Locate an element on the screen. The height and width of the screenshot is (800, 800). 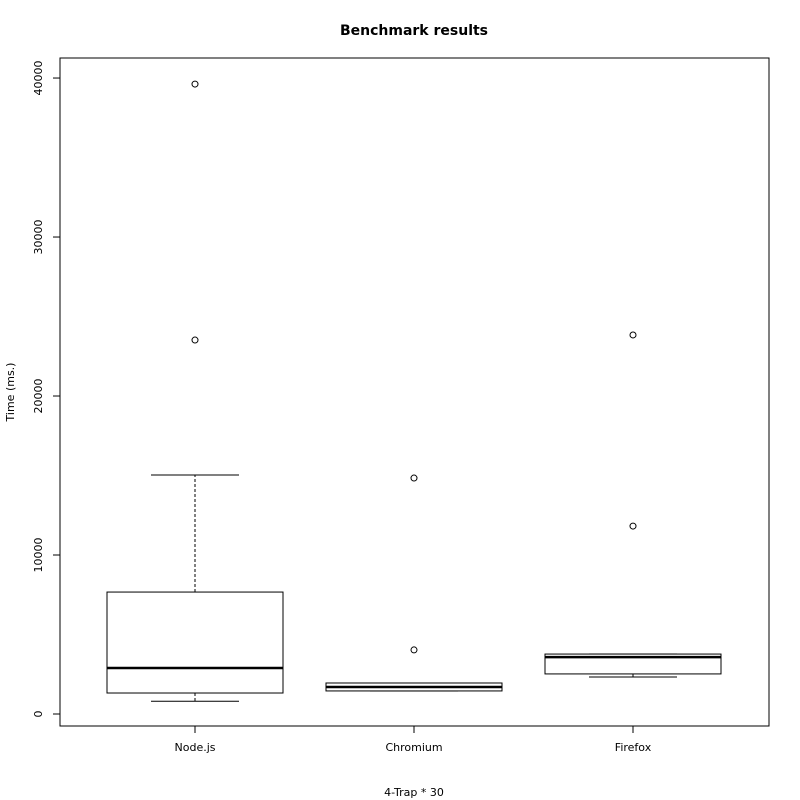
x-axis-label: 4-Trap * 30 is located at coordinates (414, 792).